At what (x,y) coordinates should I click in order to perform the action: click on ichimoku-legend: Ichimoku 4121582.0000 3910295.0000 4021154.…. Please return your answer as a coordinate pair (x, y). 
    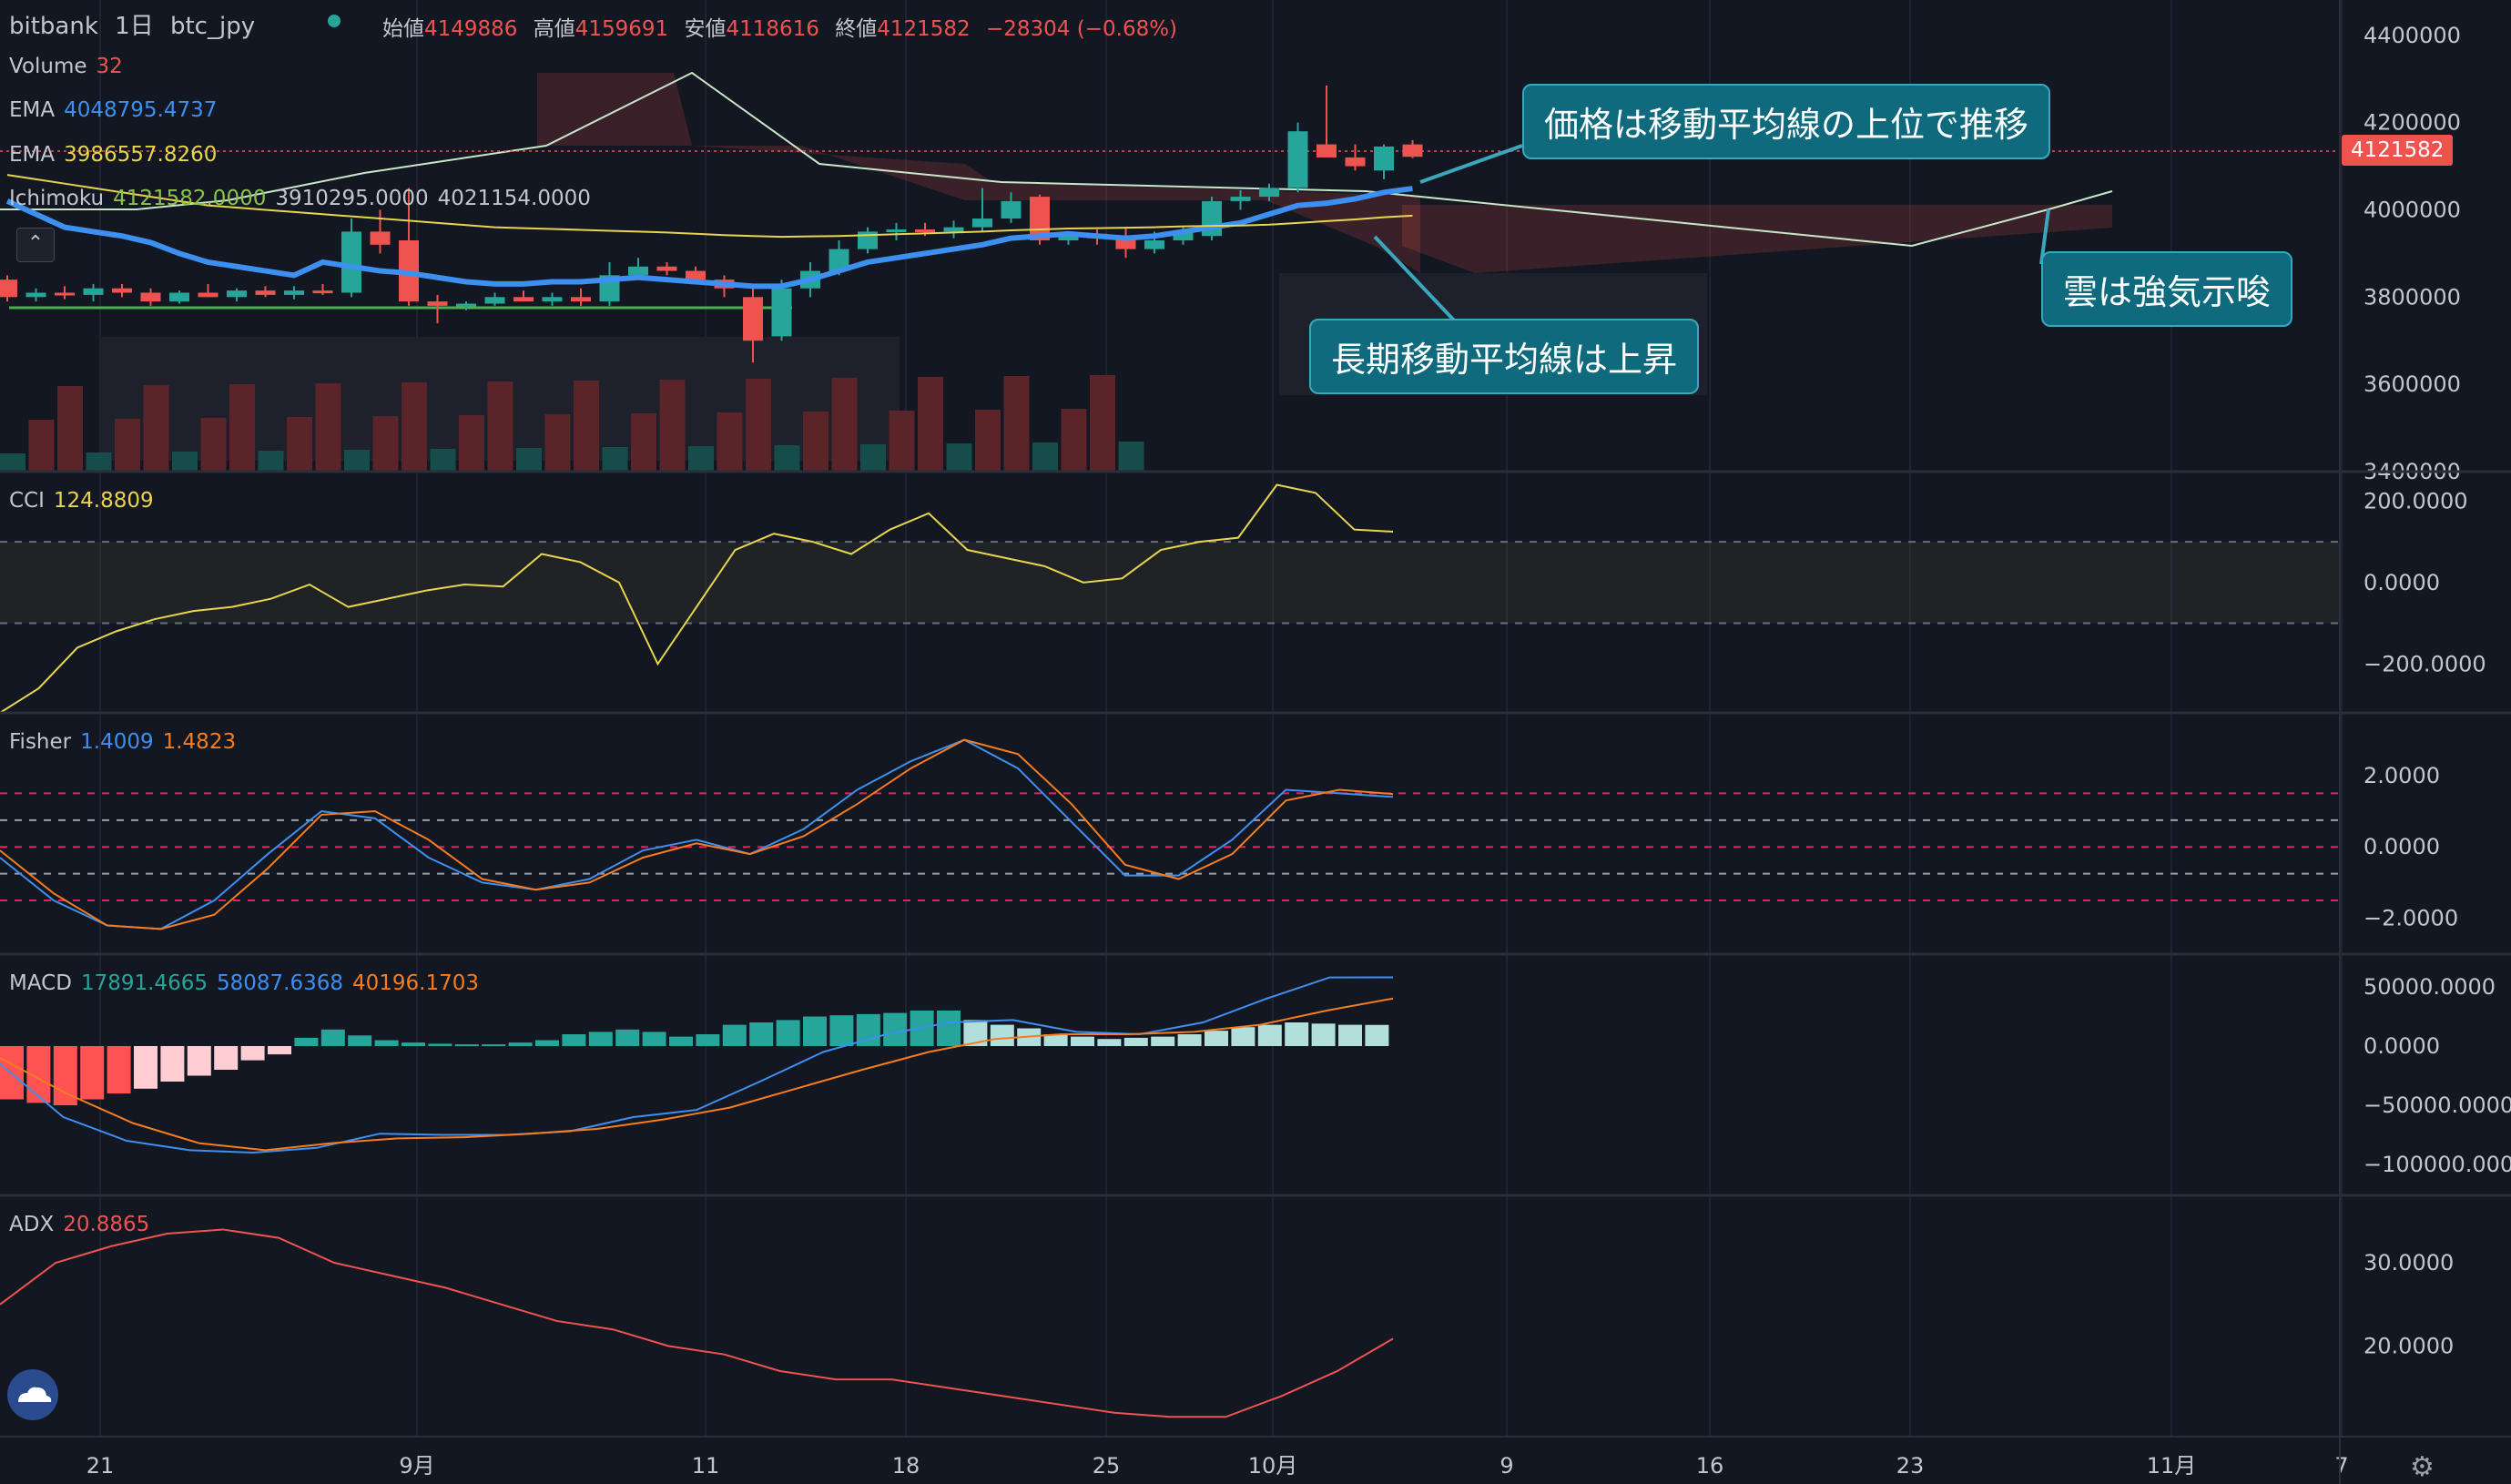
    Looking at the image, I should click on (300, 198).